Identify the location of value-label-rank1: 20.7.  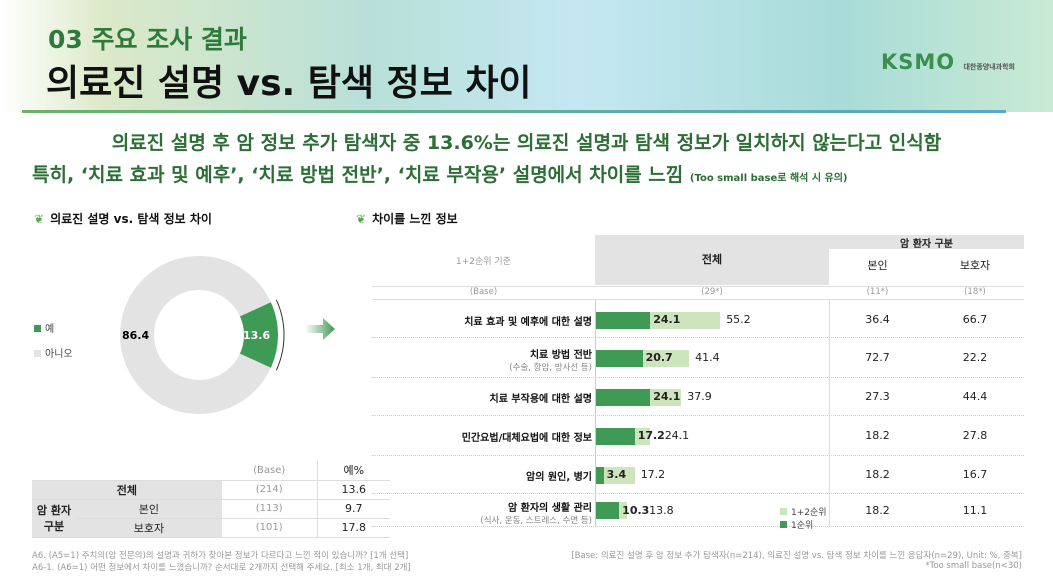
(659, 357).